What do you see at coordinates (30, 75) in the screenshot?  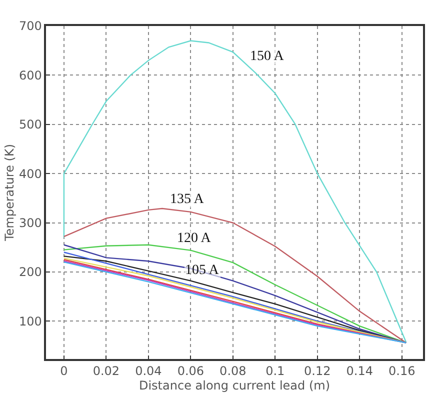 I see `y-tick-label: 600` at bounding box center [30, 75].